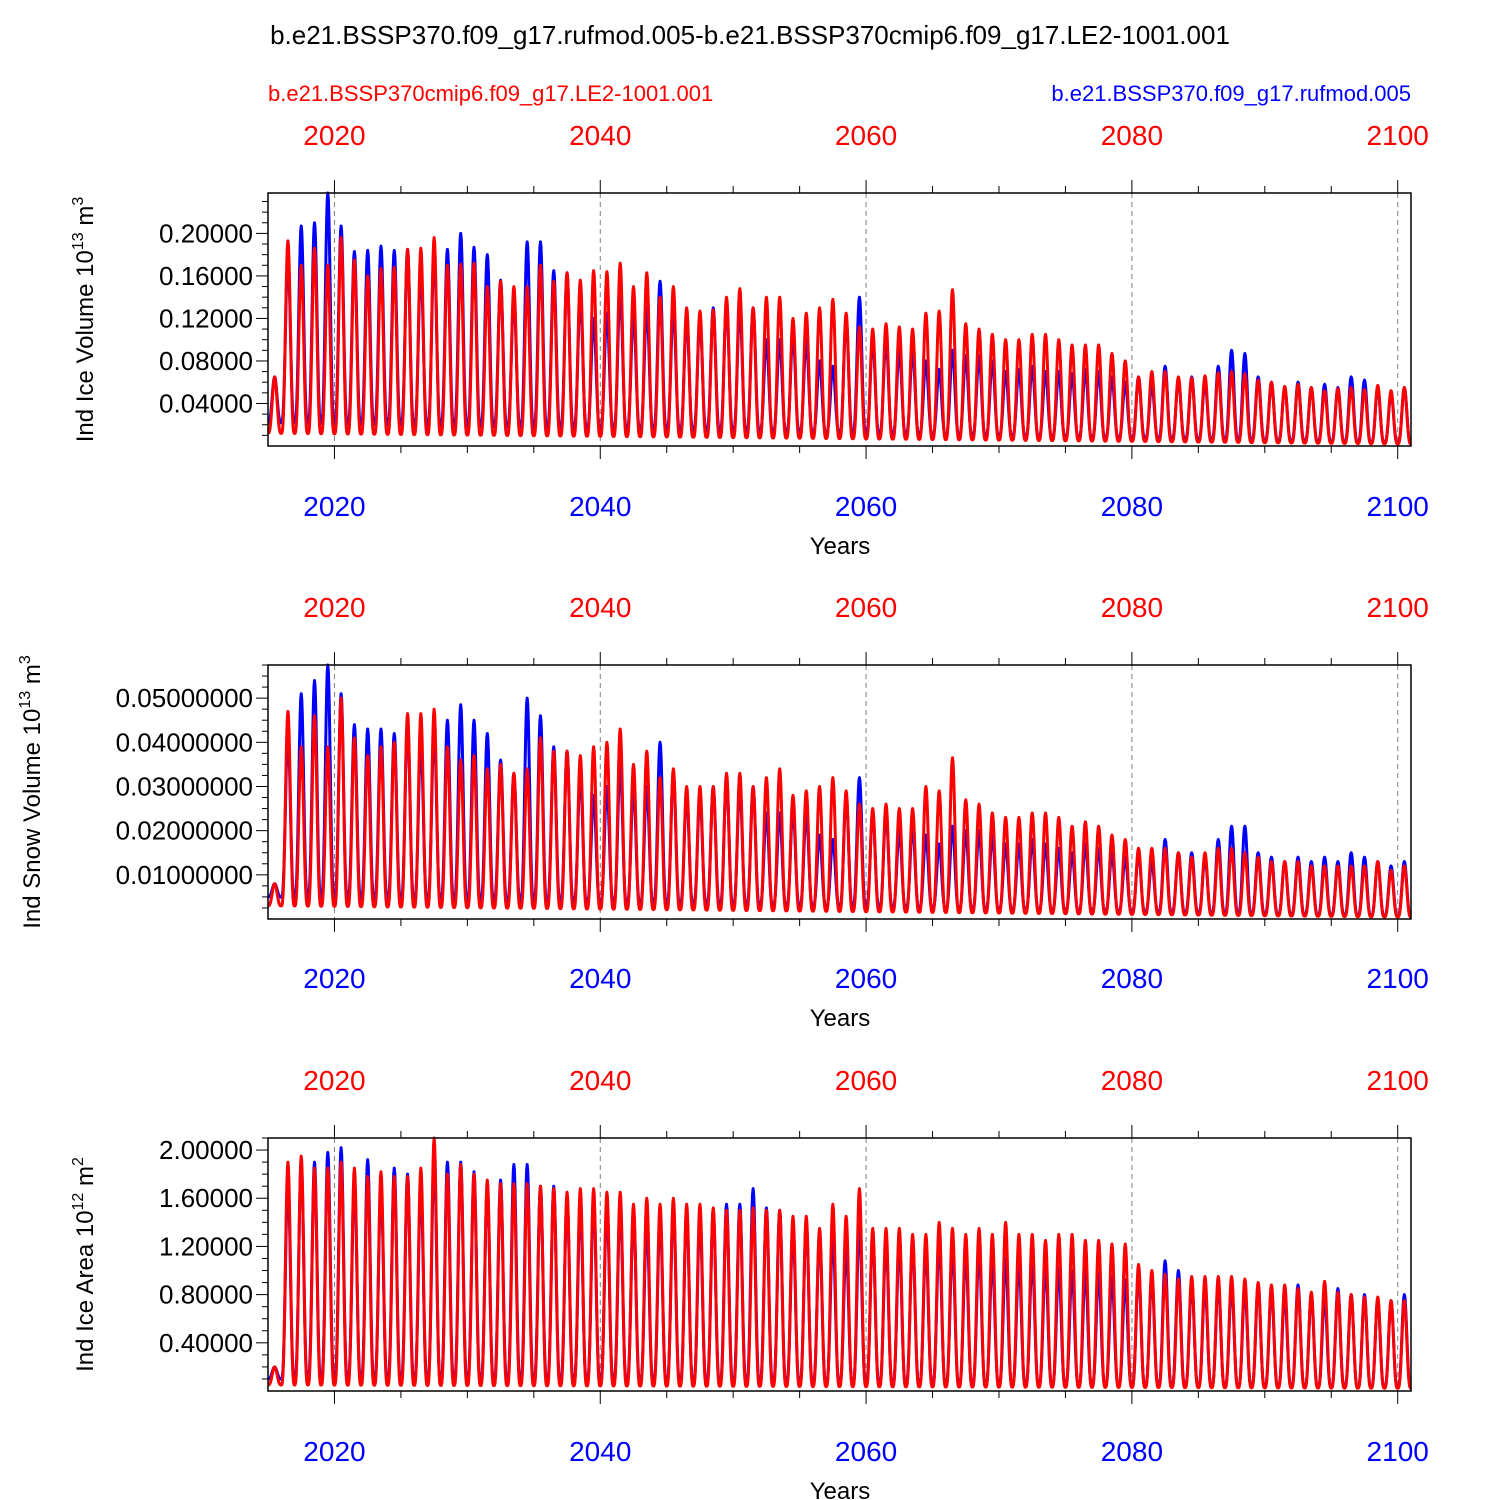 Image resolution: width=1500 pixels, height=1500 pixels. I want to click on y-tick-label: 0.04000, so click(206, 403).